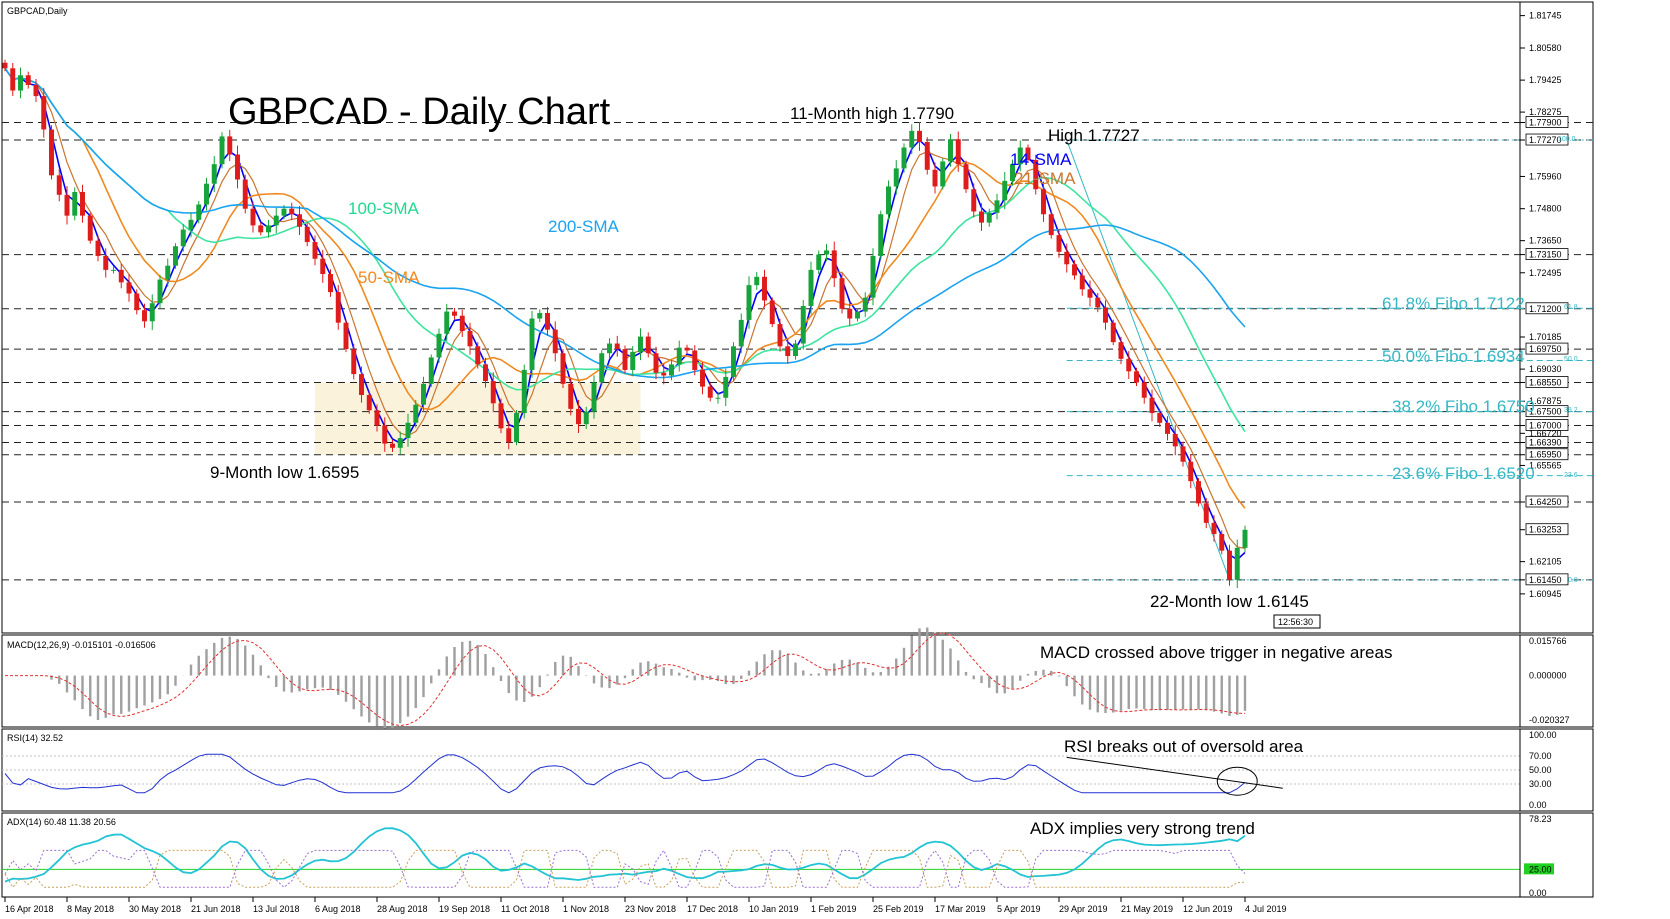 This screenshot has height=919, width=1670. I want to click on time-badge: 12:56:30, so click(1295, 622).